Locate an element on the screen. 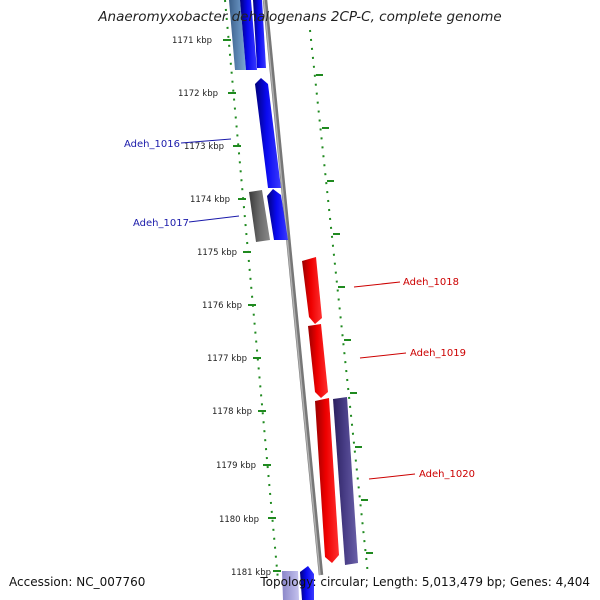 This screenshot has width=600, height=600. scale-label: 1171 kbp is located at coordinates (192, 41).